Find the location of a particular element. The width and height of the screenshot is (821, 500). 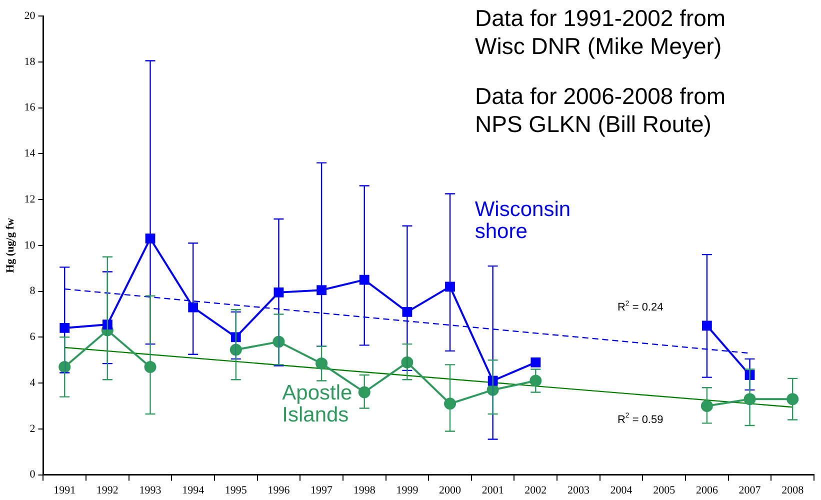

y-axis-title: Hg (ug/g fw is located at coordinates (10, 245).